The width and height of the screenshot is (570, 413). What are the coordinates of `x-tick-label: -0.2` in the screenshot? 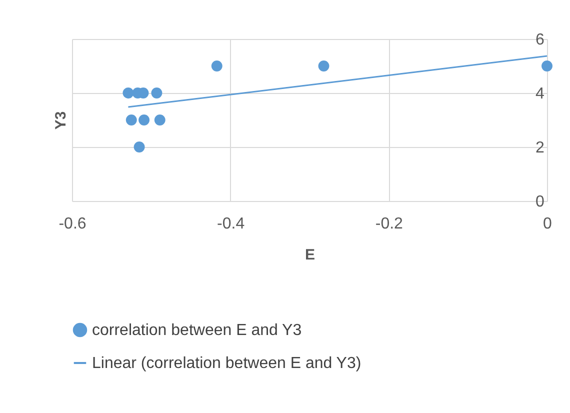 It's located at (389, 224).